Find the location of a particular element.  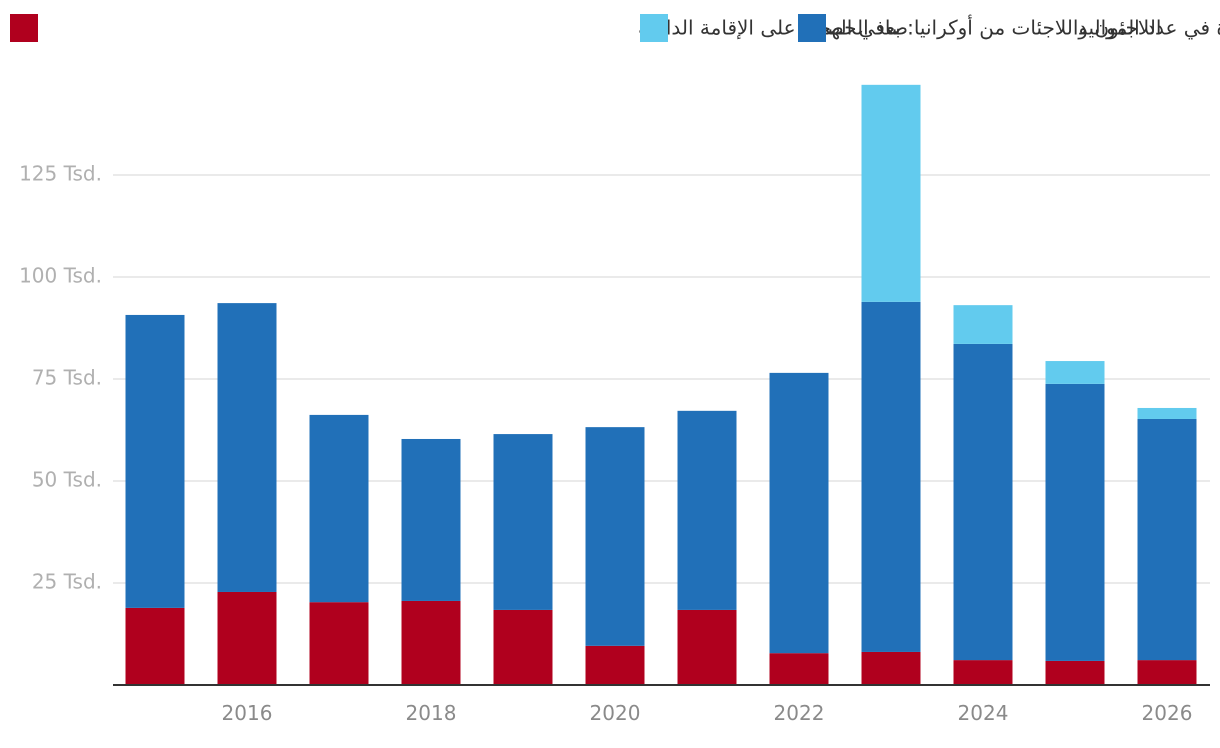

x-tick-label: 2022 is located at coordinates (799, 713).